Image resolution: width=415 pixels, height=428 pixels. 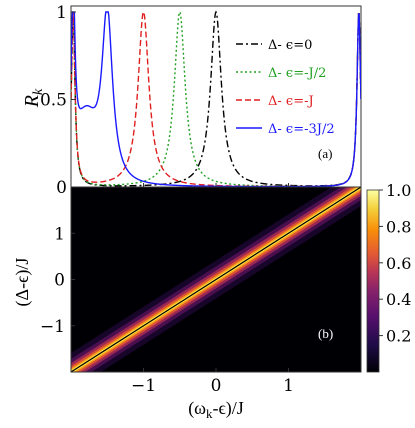 I want to click on panel-b-label: (b), so click(x=325, y=333).